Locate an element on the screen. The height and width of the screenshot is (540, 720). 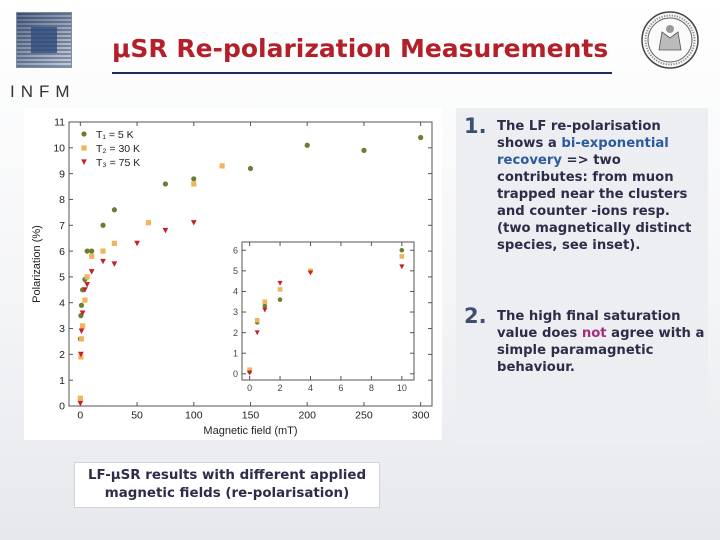
title-underline is located at coordinates (362, 73).